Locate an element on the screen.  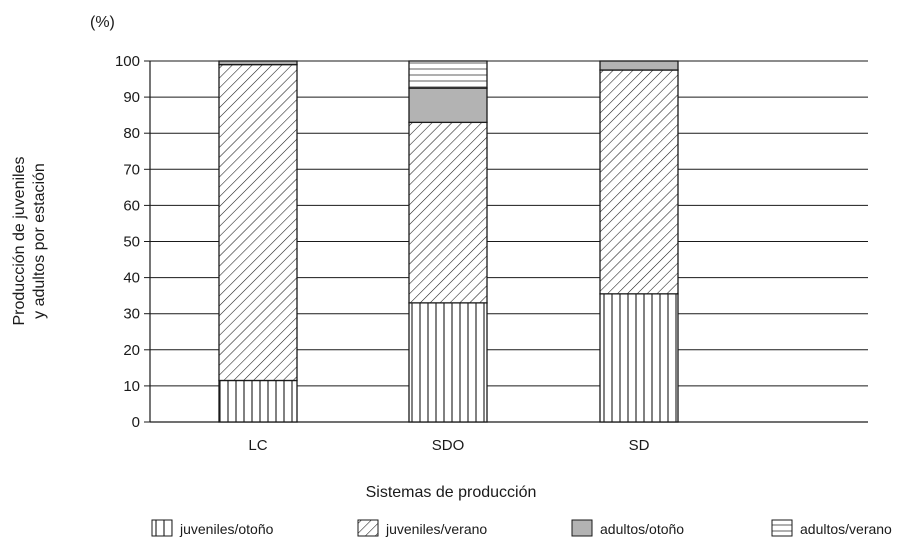
unit-label: (%) is located at coordinates (102, 22).